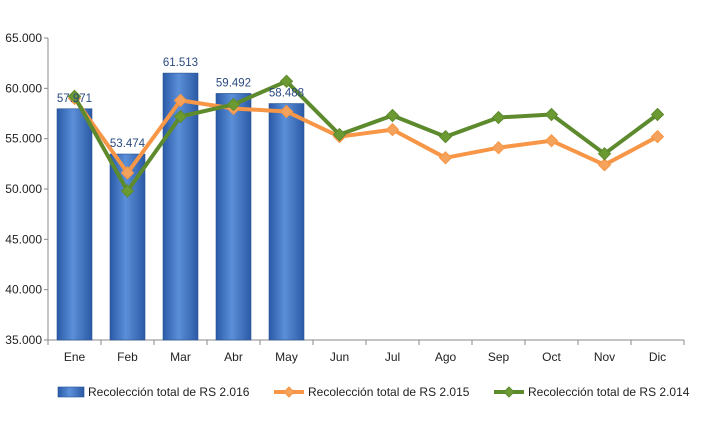 The image size is (724, 424). Describe the element at coordinates (180, 63) in the screenshot. I see `bar-data-label: 61.513` at that location.